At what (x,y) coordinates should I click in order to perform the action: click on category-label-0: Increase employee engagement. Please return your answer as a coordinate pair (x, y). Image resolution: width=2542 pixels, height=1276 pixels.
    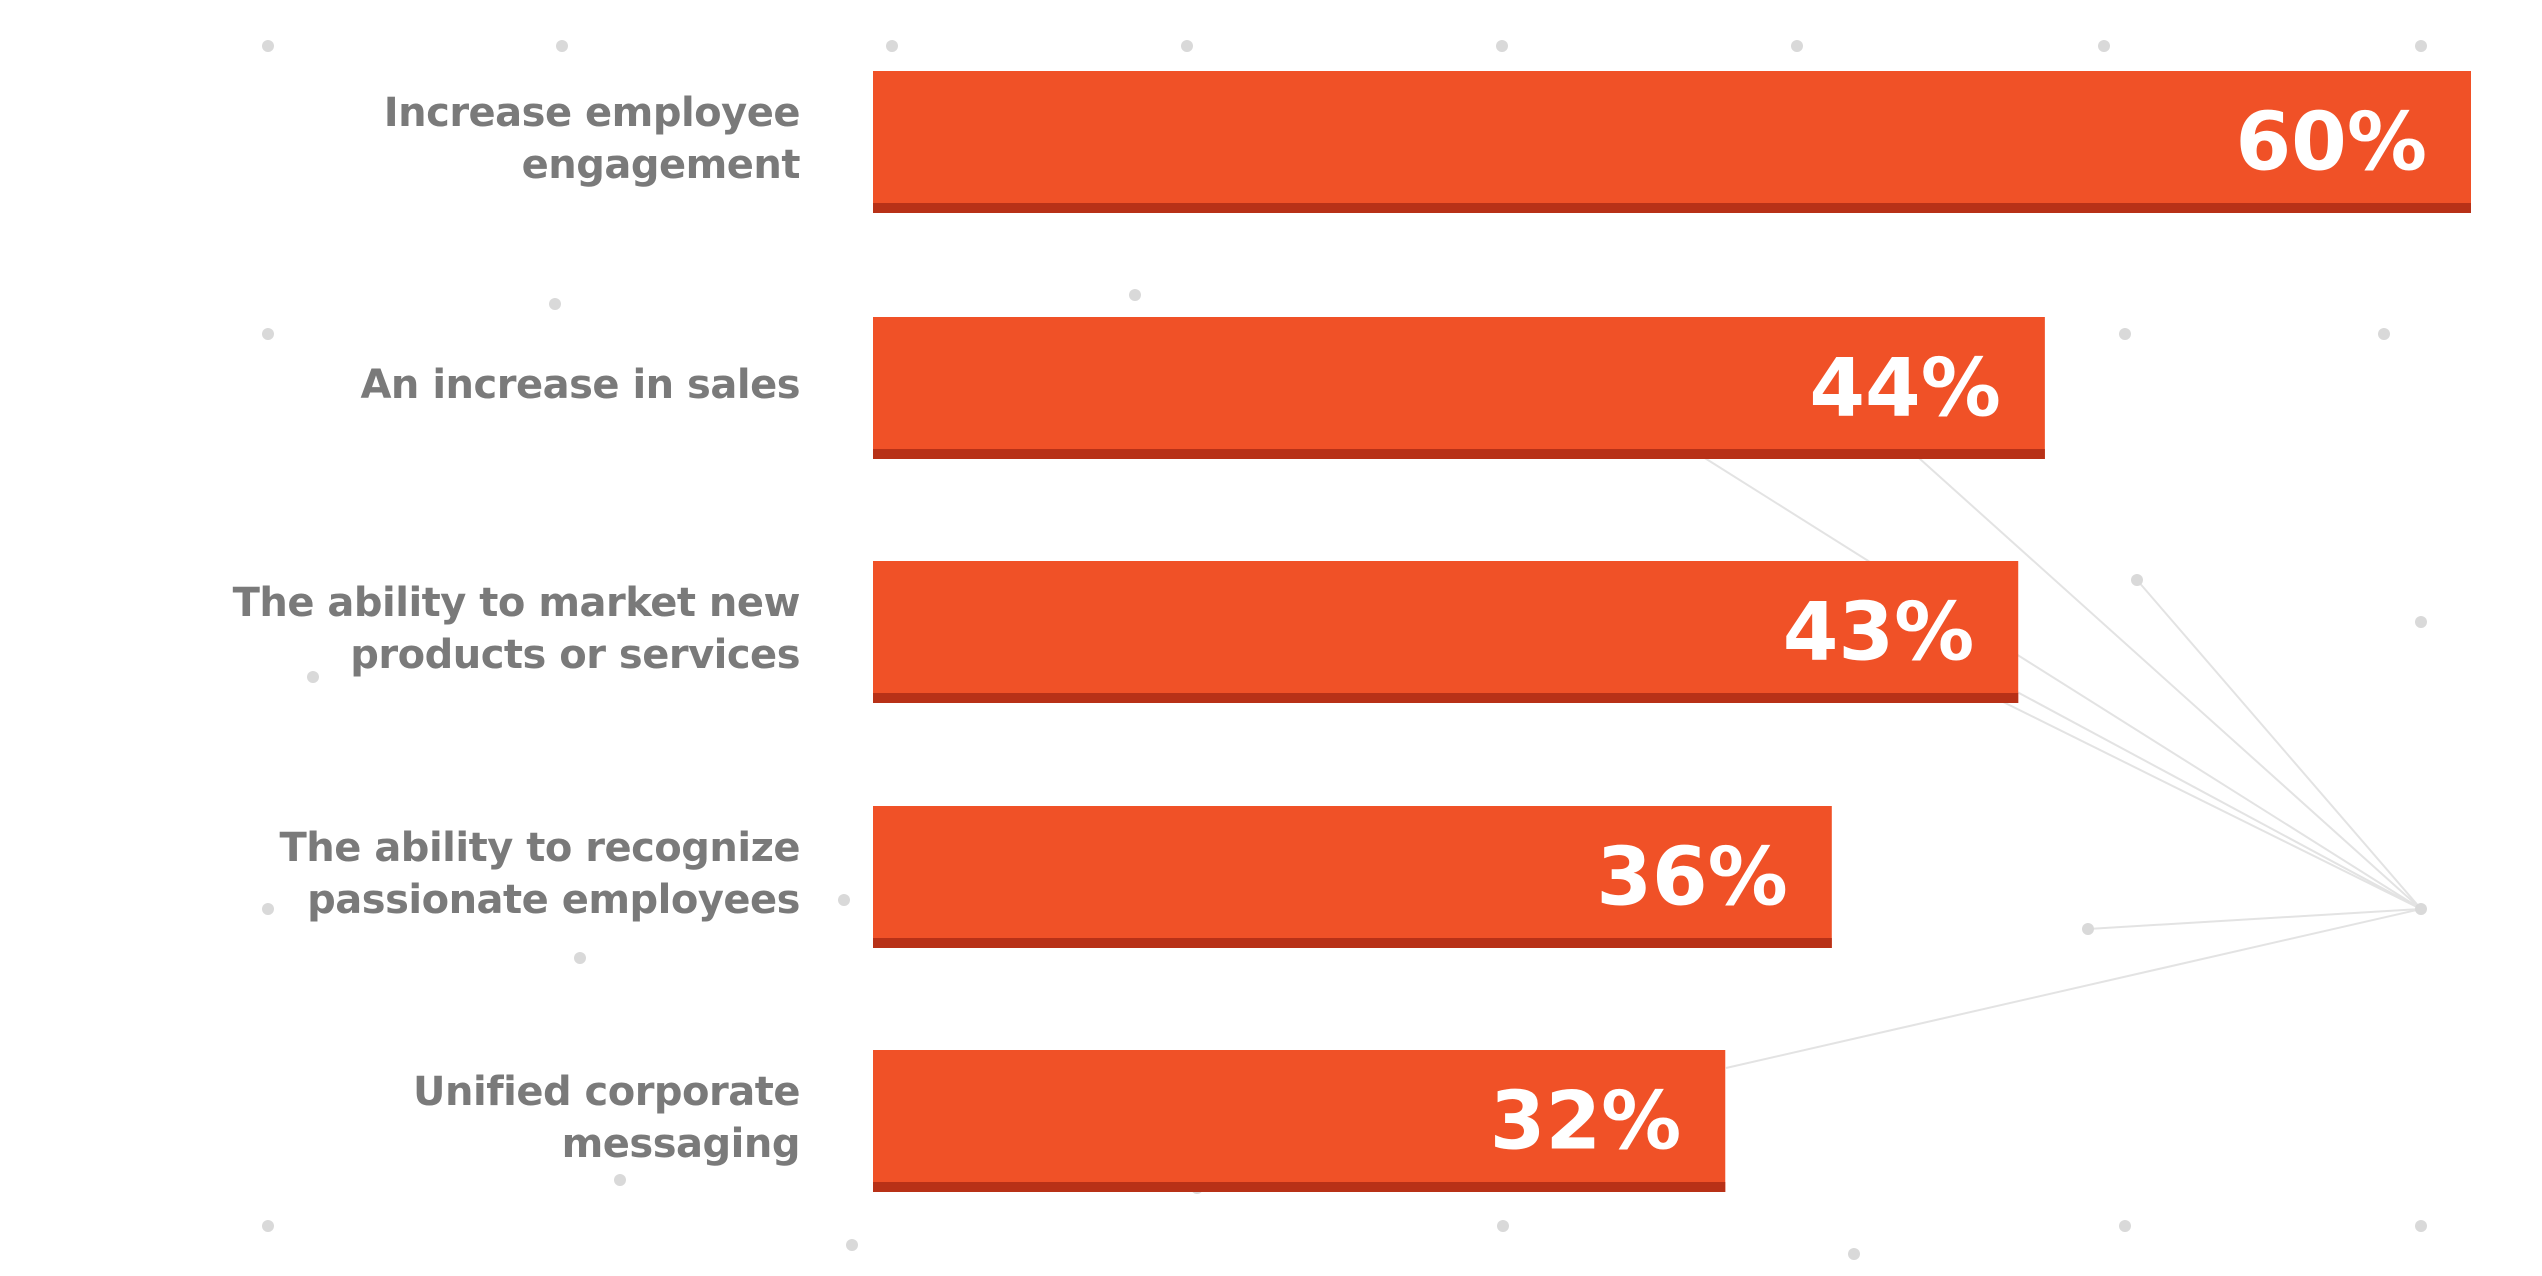
    Looking at the image, I should click on (592, 139).